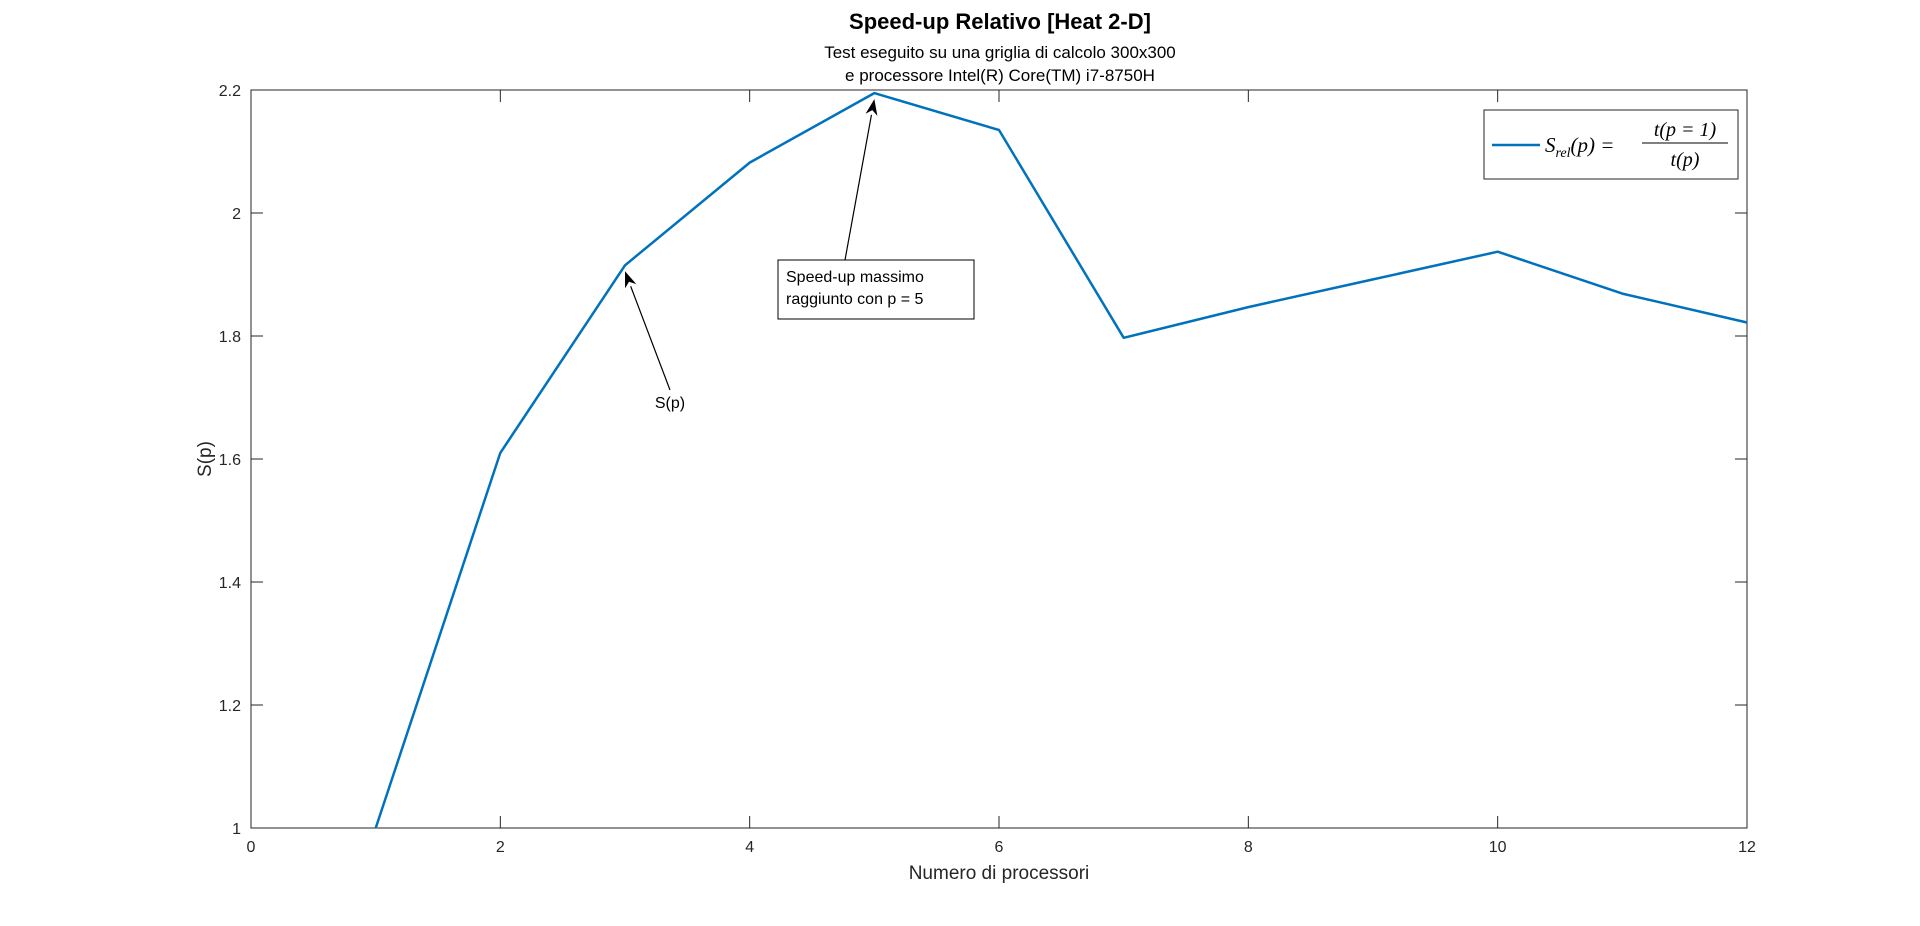 The height and width of the screenshot is (926, 1920). Describe the element at coordinates (650, 338) in the screenshot. I see `annotation-sp-arrow-line` at that location.